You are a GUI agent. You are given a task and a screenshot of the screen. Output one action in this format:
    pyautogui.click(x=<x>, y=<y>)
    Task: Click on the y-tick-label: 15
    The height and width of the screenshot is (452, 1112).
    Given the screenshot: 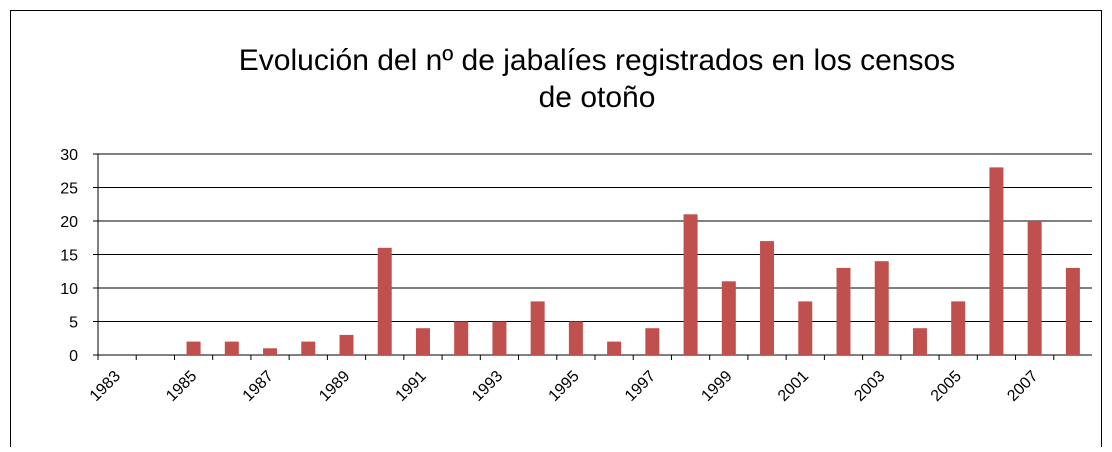 What is the action you would take?
    pyautogui.click(x=69, y=256)
    